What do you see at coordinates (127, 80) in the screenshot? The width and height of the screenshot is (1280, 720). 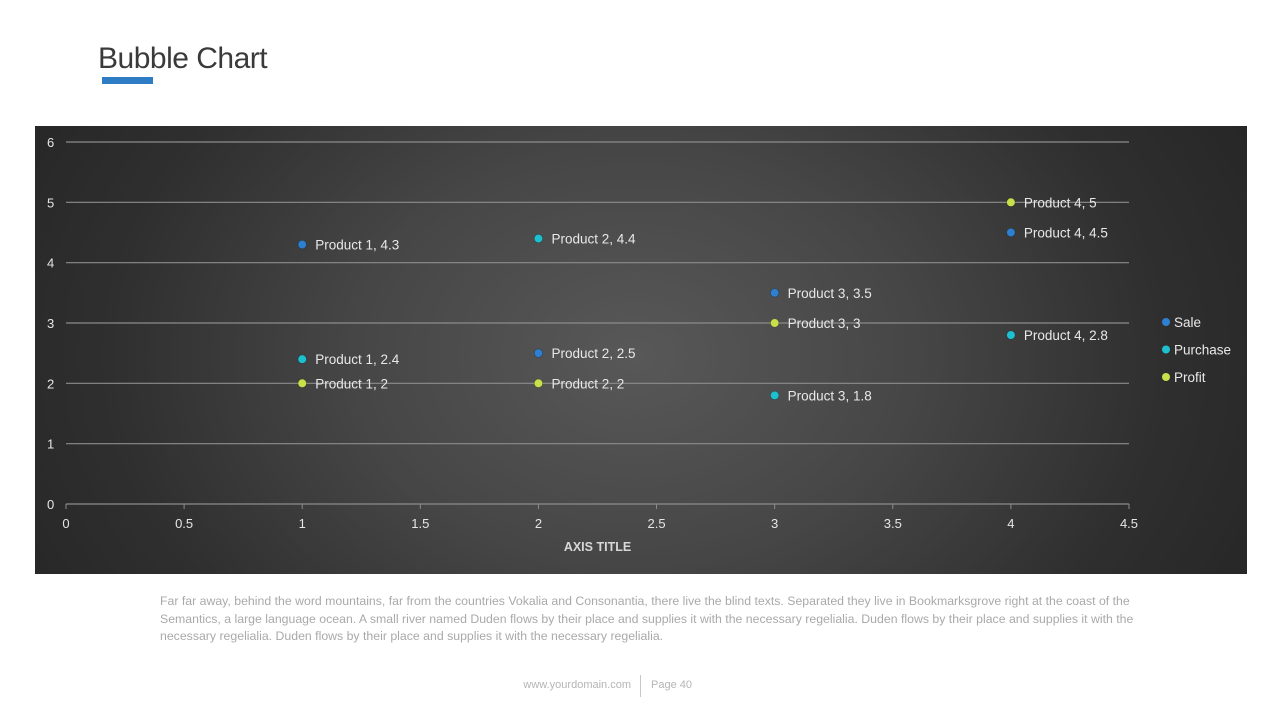 I see `title-accent-bar` at bounding box center [127, 80].